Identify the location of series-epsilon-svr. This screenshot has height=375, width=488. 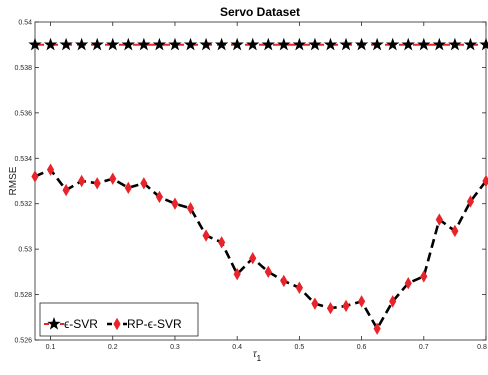
(258, 44).